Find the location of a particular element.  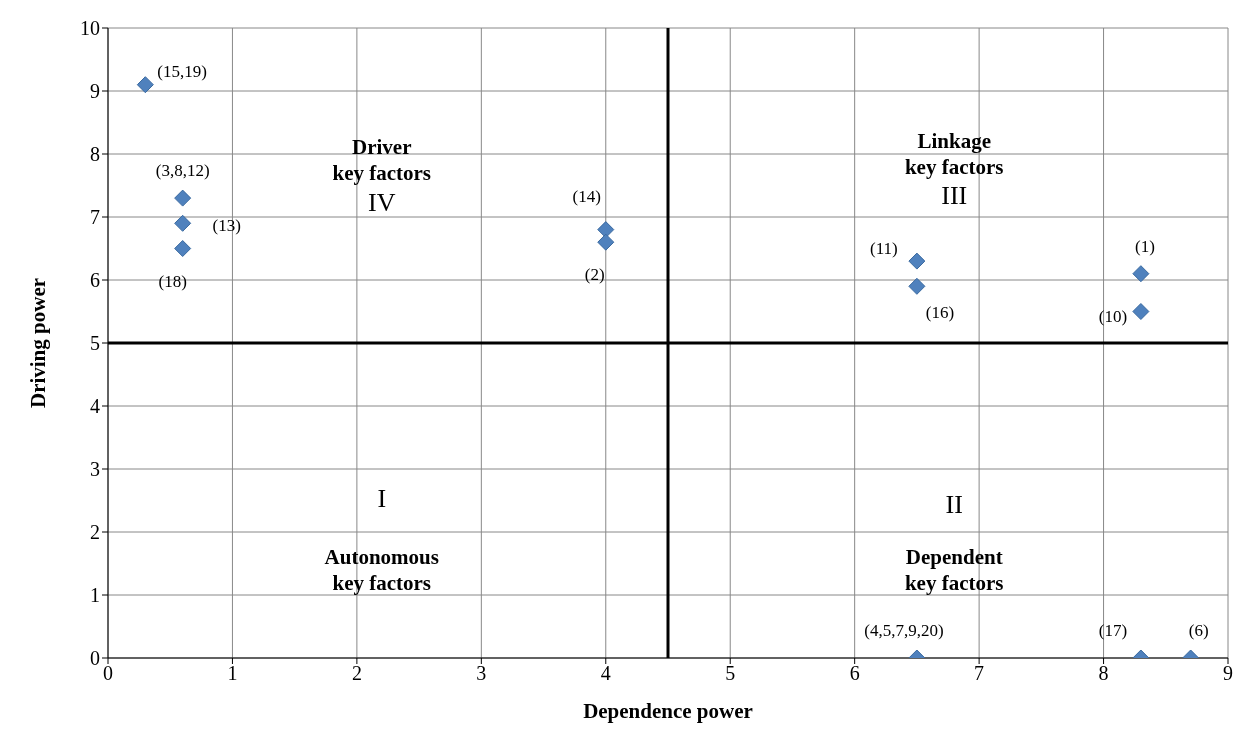

annotation: (6) is located at coordinates (1198, 630).